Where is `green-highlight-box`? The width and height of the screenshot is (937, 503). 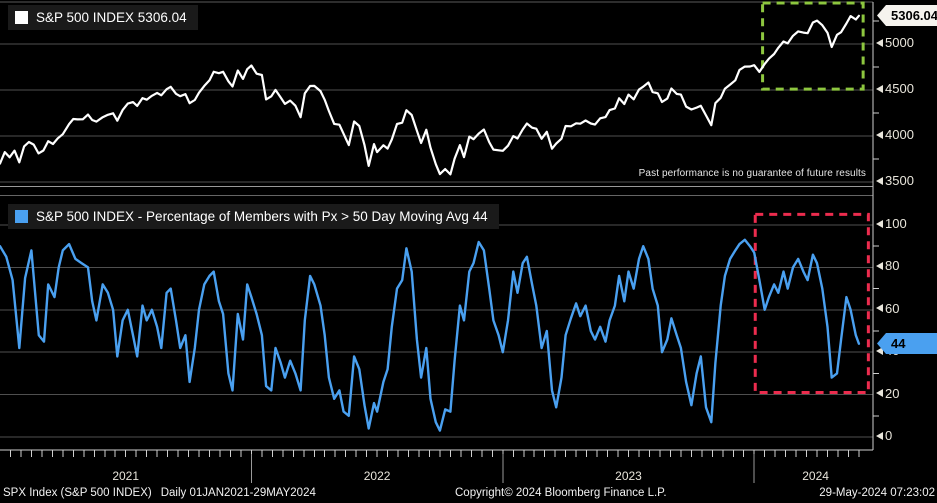 green-highlight-box is located at coordinates (813, 46).